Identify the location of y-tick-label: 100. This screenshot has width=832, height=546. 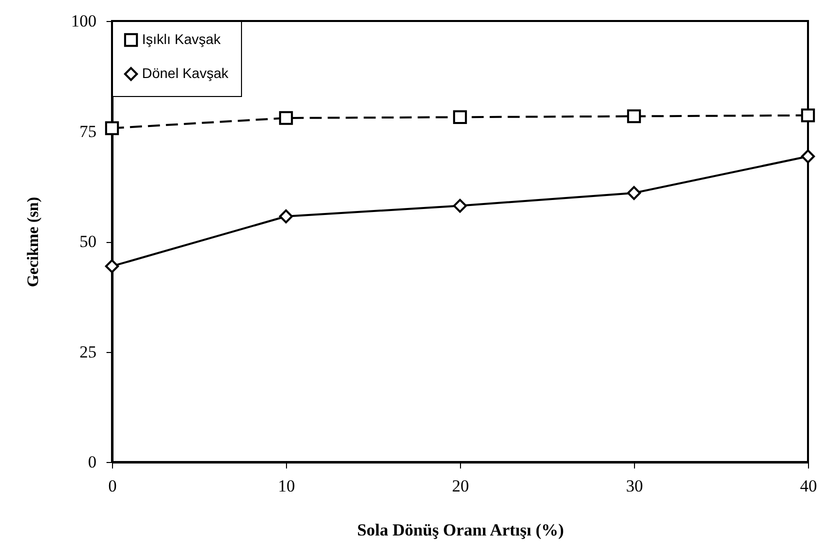
(83, 21).